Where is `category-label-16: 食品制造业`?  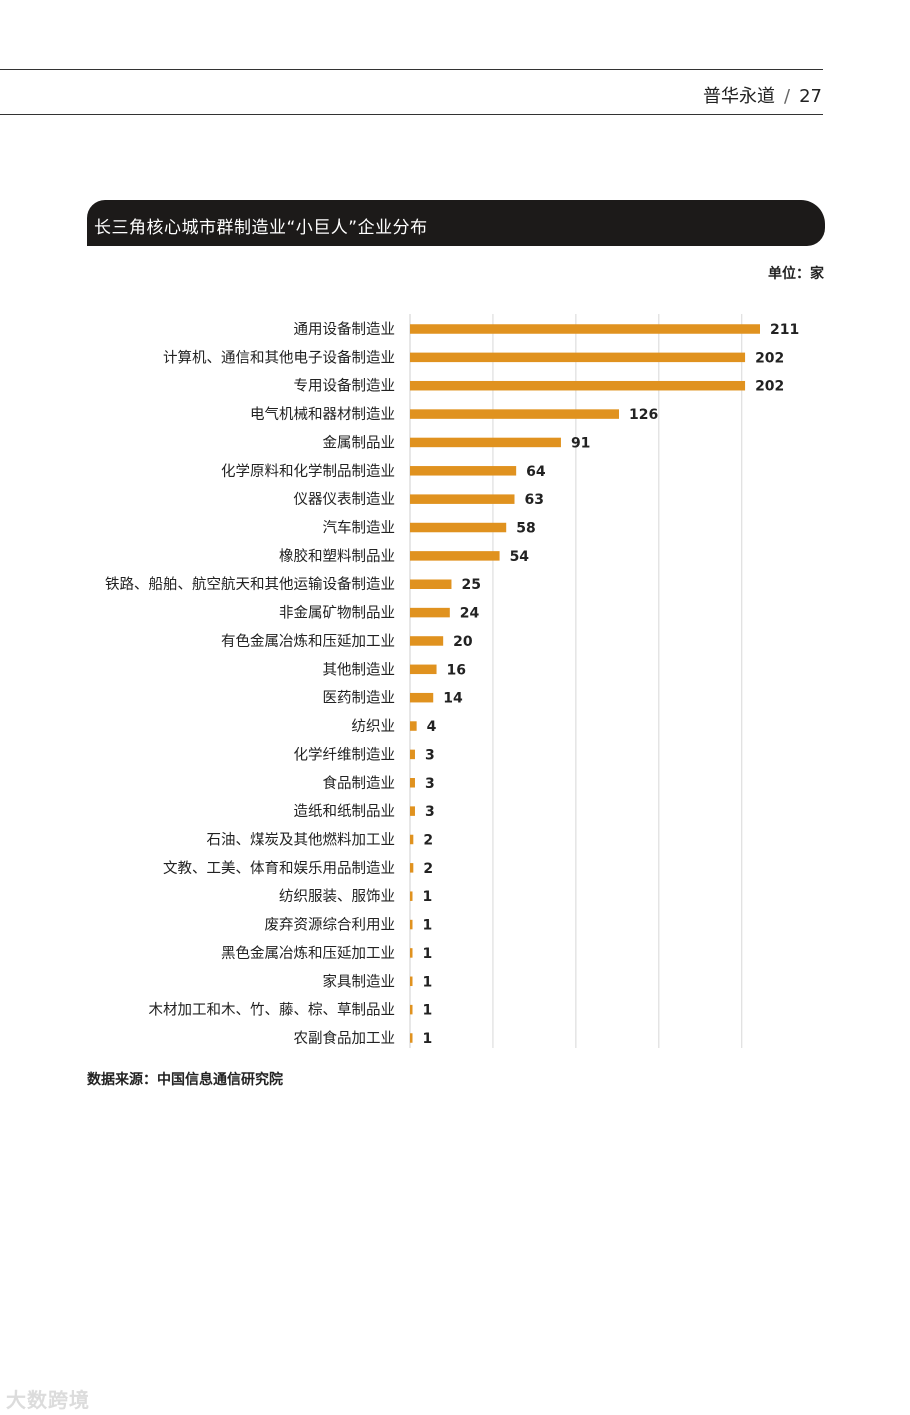
category-label-16: 食品制造业 is located at coordinates (359, 783).